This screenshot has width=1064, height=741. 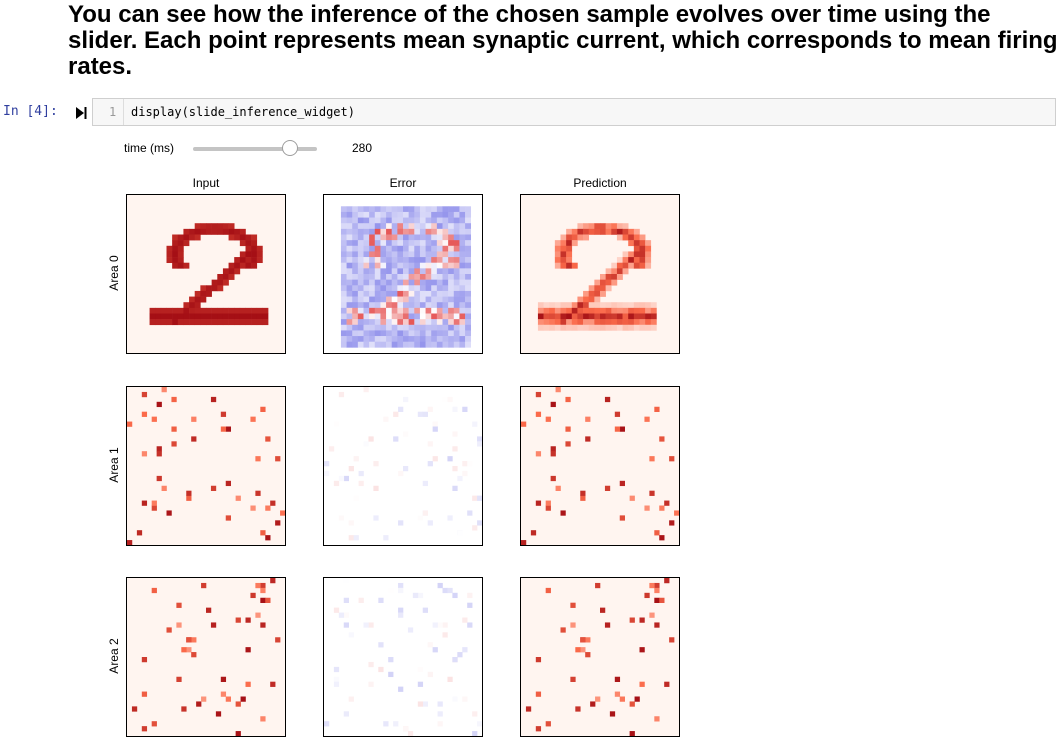 I want to click on heatmap-background, so click(x=600, y=657).